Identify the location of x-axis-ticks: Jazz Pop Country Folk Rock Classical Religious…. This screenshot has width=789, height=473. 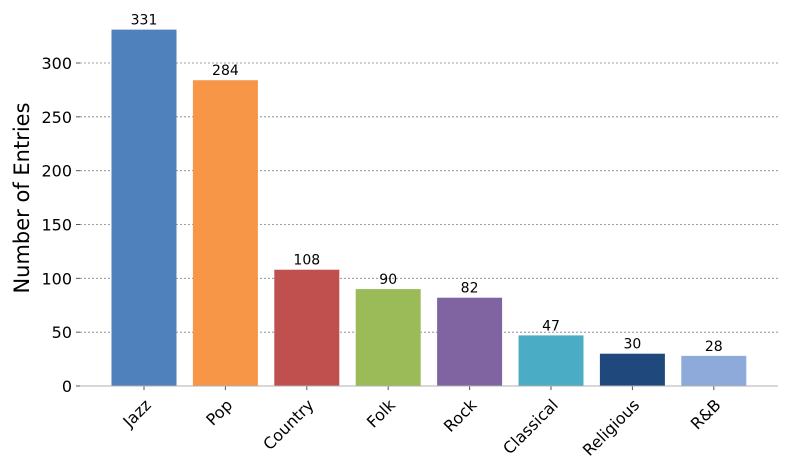
(422, 423).